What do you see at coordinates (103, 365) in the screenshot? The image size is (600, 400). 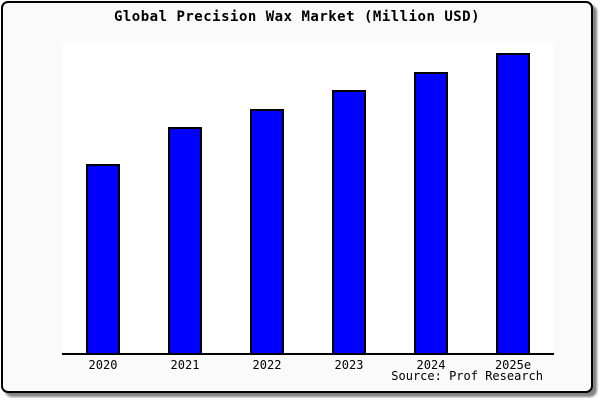 I see `x-label-2020: 2020` at bounding box center [103, 365].